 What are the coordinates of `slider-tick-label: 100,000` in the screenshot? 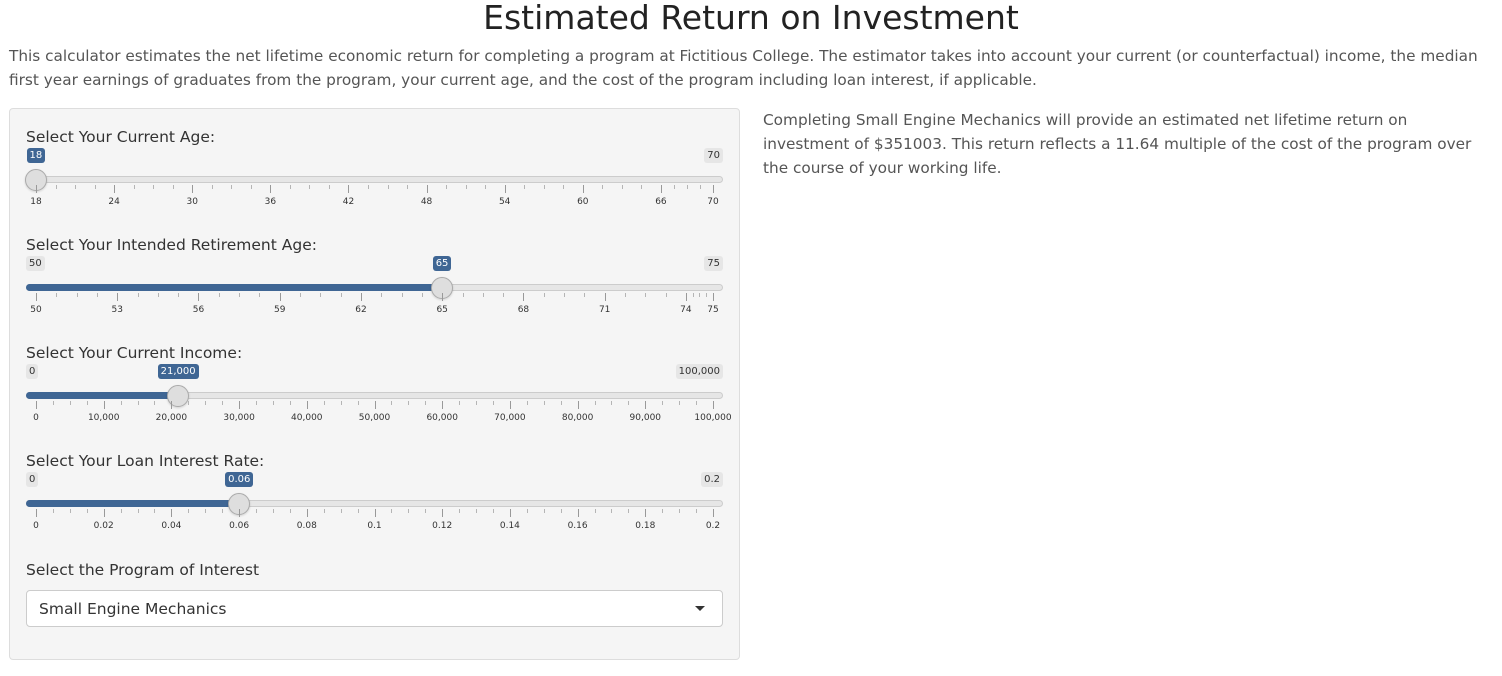 It's located at (713, 418).